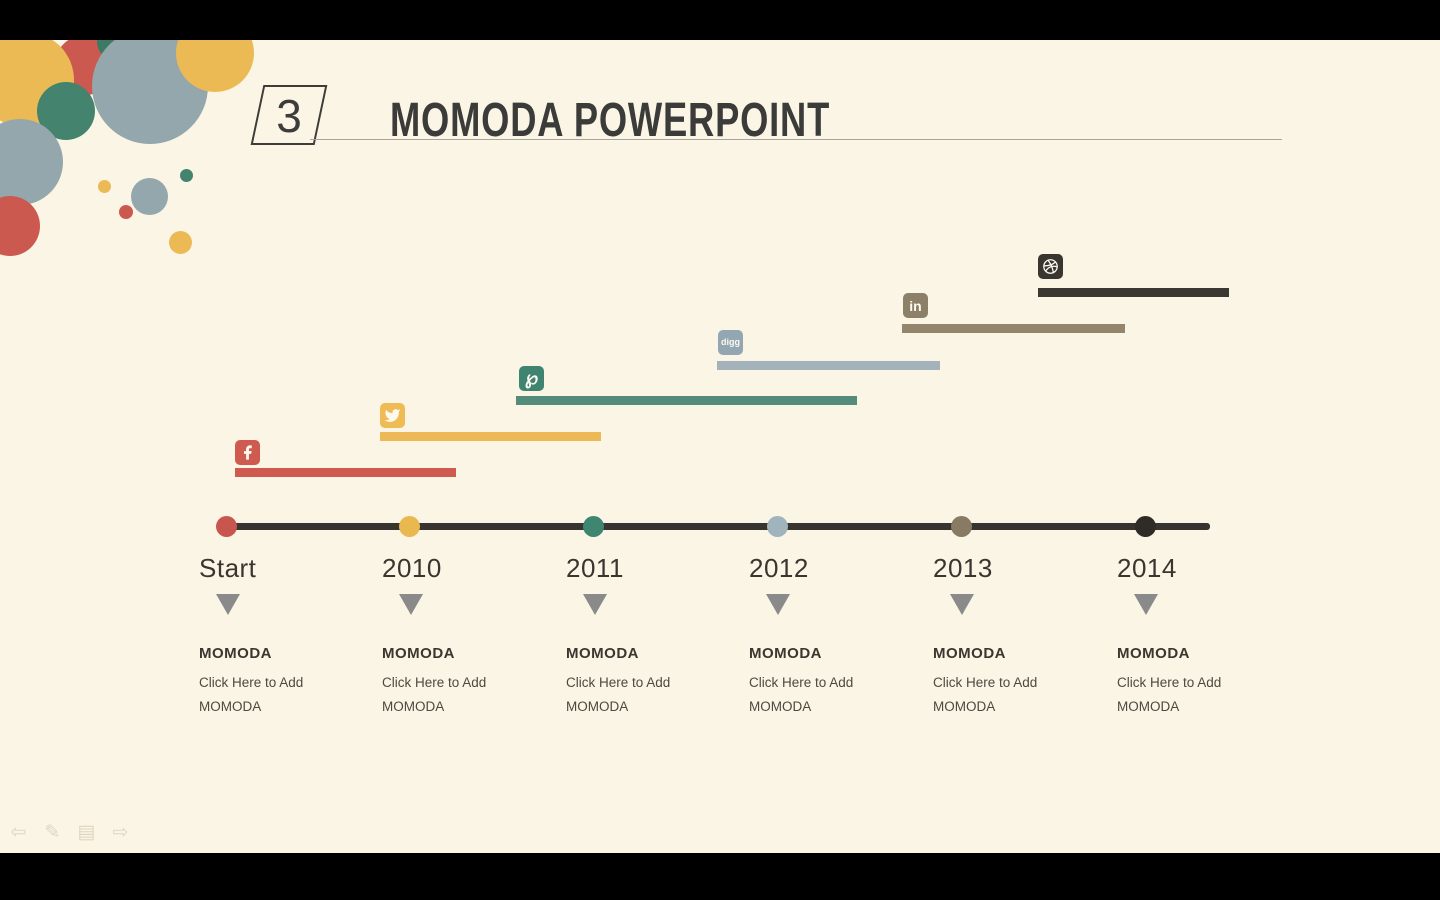 The width and height of the screenshot is (1440, 900). Describe the element at coordinates (69, 832) in the screenshot. I see `presenter-toolbar: ⇦ ✎ ▤ ⇨` at that location.